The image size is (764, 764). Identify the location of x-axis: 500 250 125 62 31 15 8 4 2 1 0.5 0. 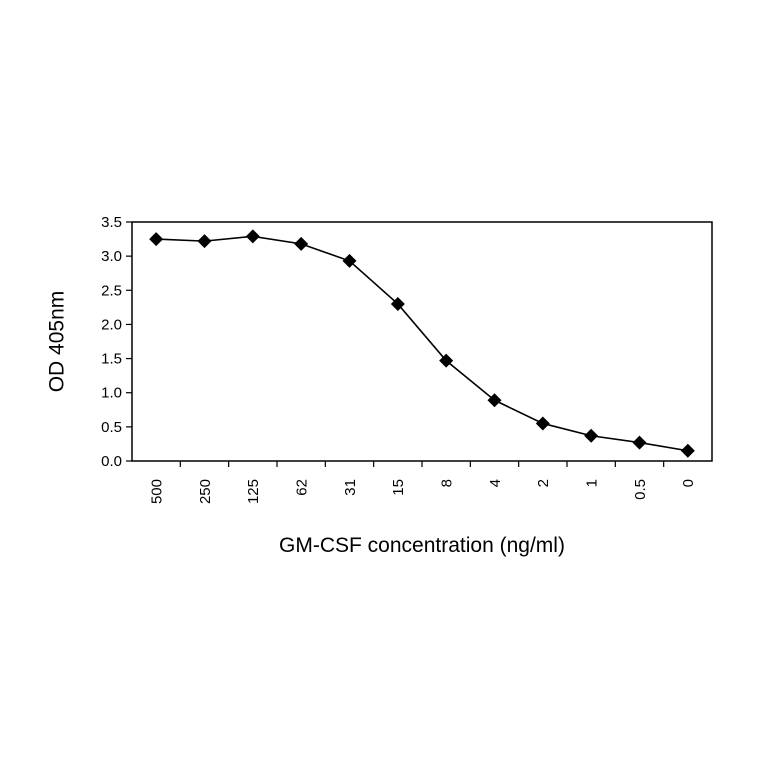
(422, 482).